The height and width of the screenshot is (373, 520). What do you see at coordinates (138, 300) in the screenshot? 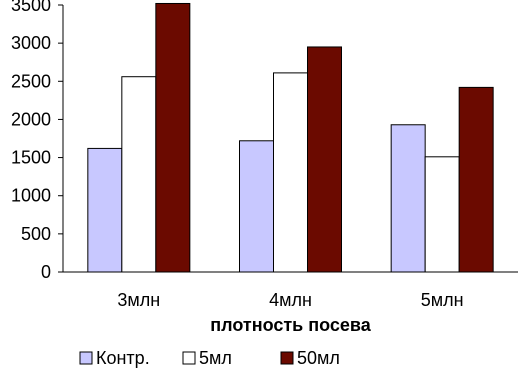
I see `x-category-label: 3млн` at bounding box center [138, 300].